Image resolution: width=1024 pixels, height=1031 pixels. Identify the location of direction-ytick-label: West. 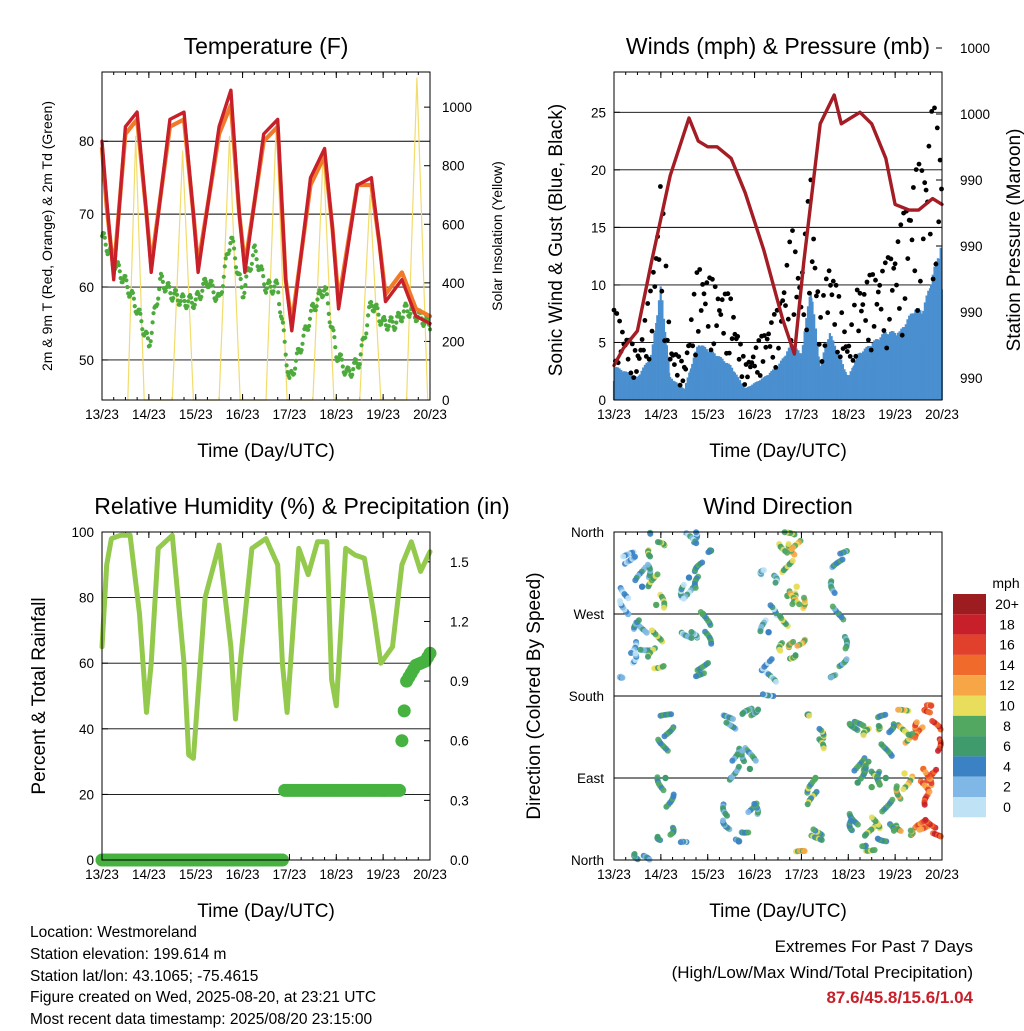
(588, 614).